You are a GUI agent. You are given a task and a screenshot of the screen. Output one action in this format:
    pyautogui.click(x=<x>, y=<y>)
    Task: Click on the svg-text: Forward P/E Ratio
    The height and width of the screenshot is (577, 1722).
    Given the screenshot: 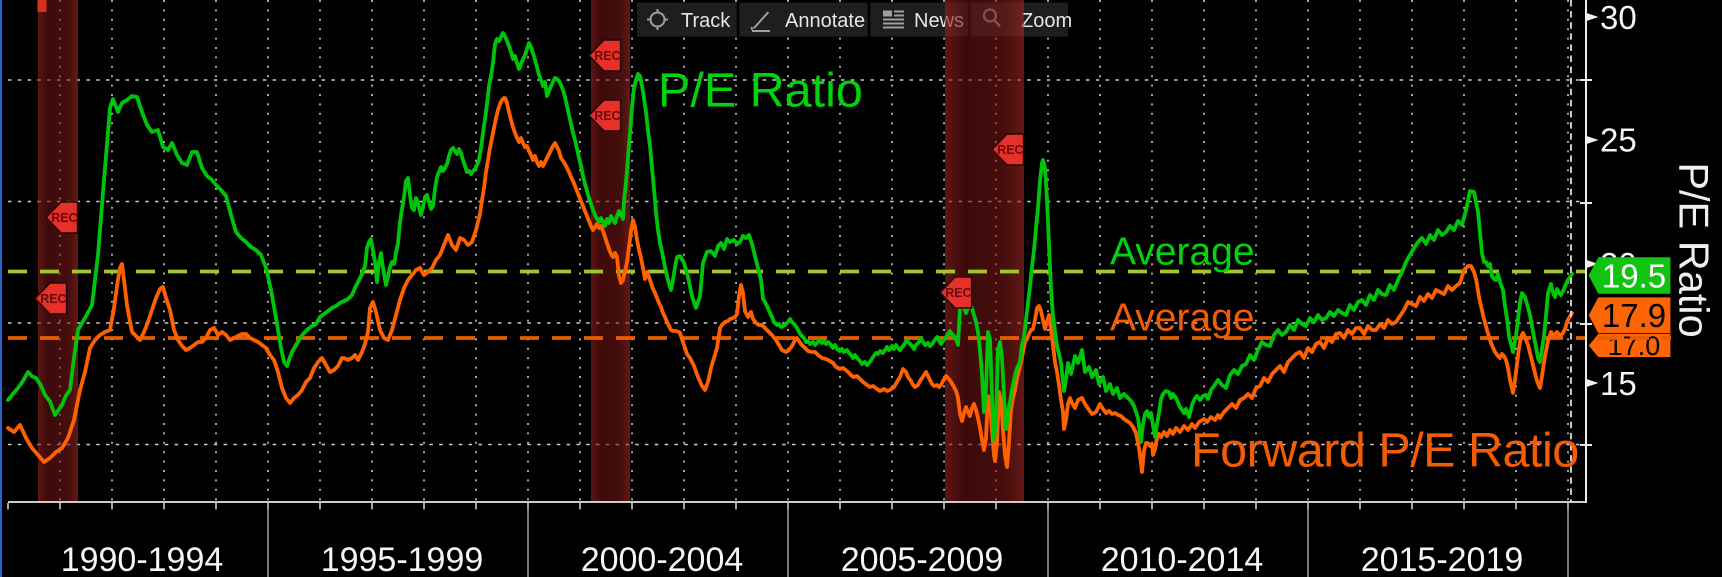 What is the action you would take?
    pyautogui.click(x=1385, y=451)
    